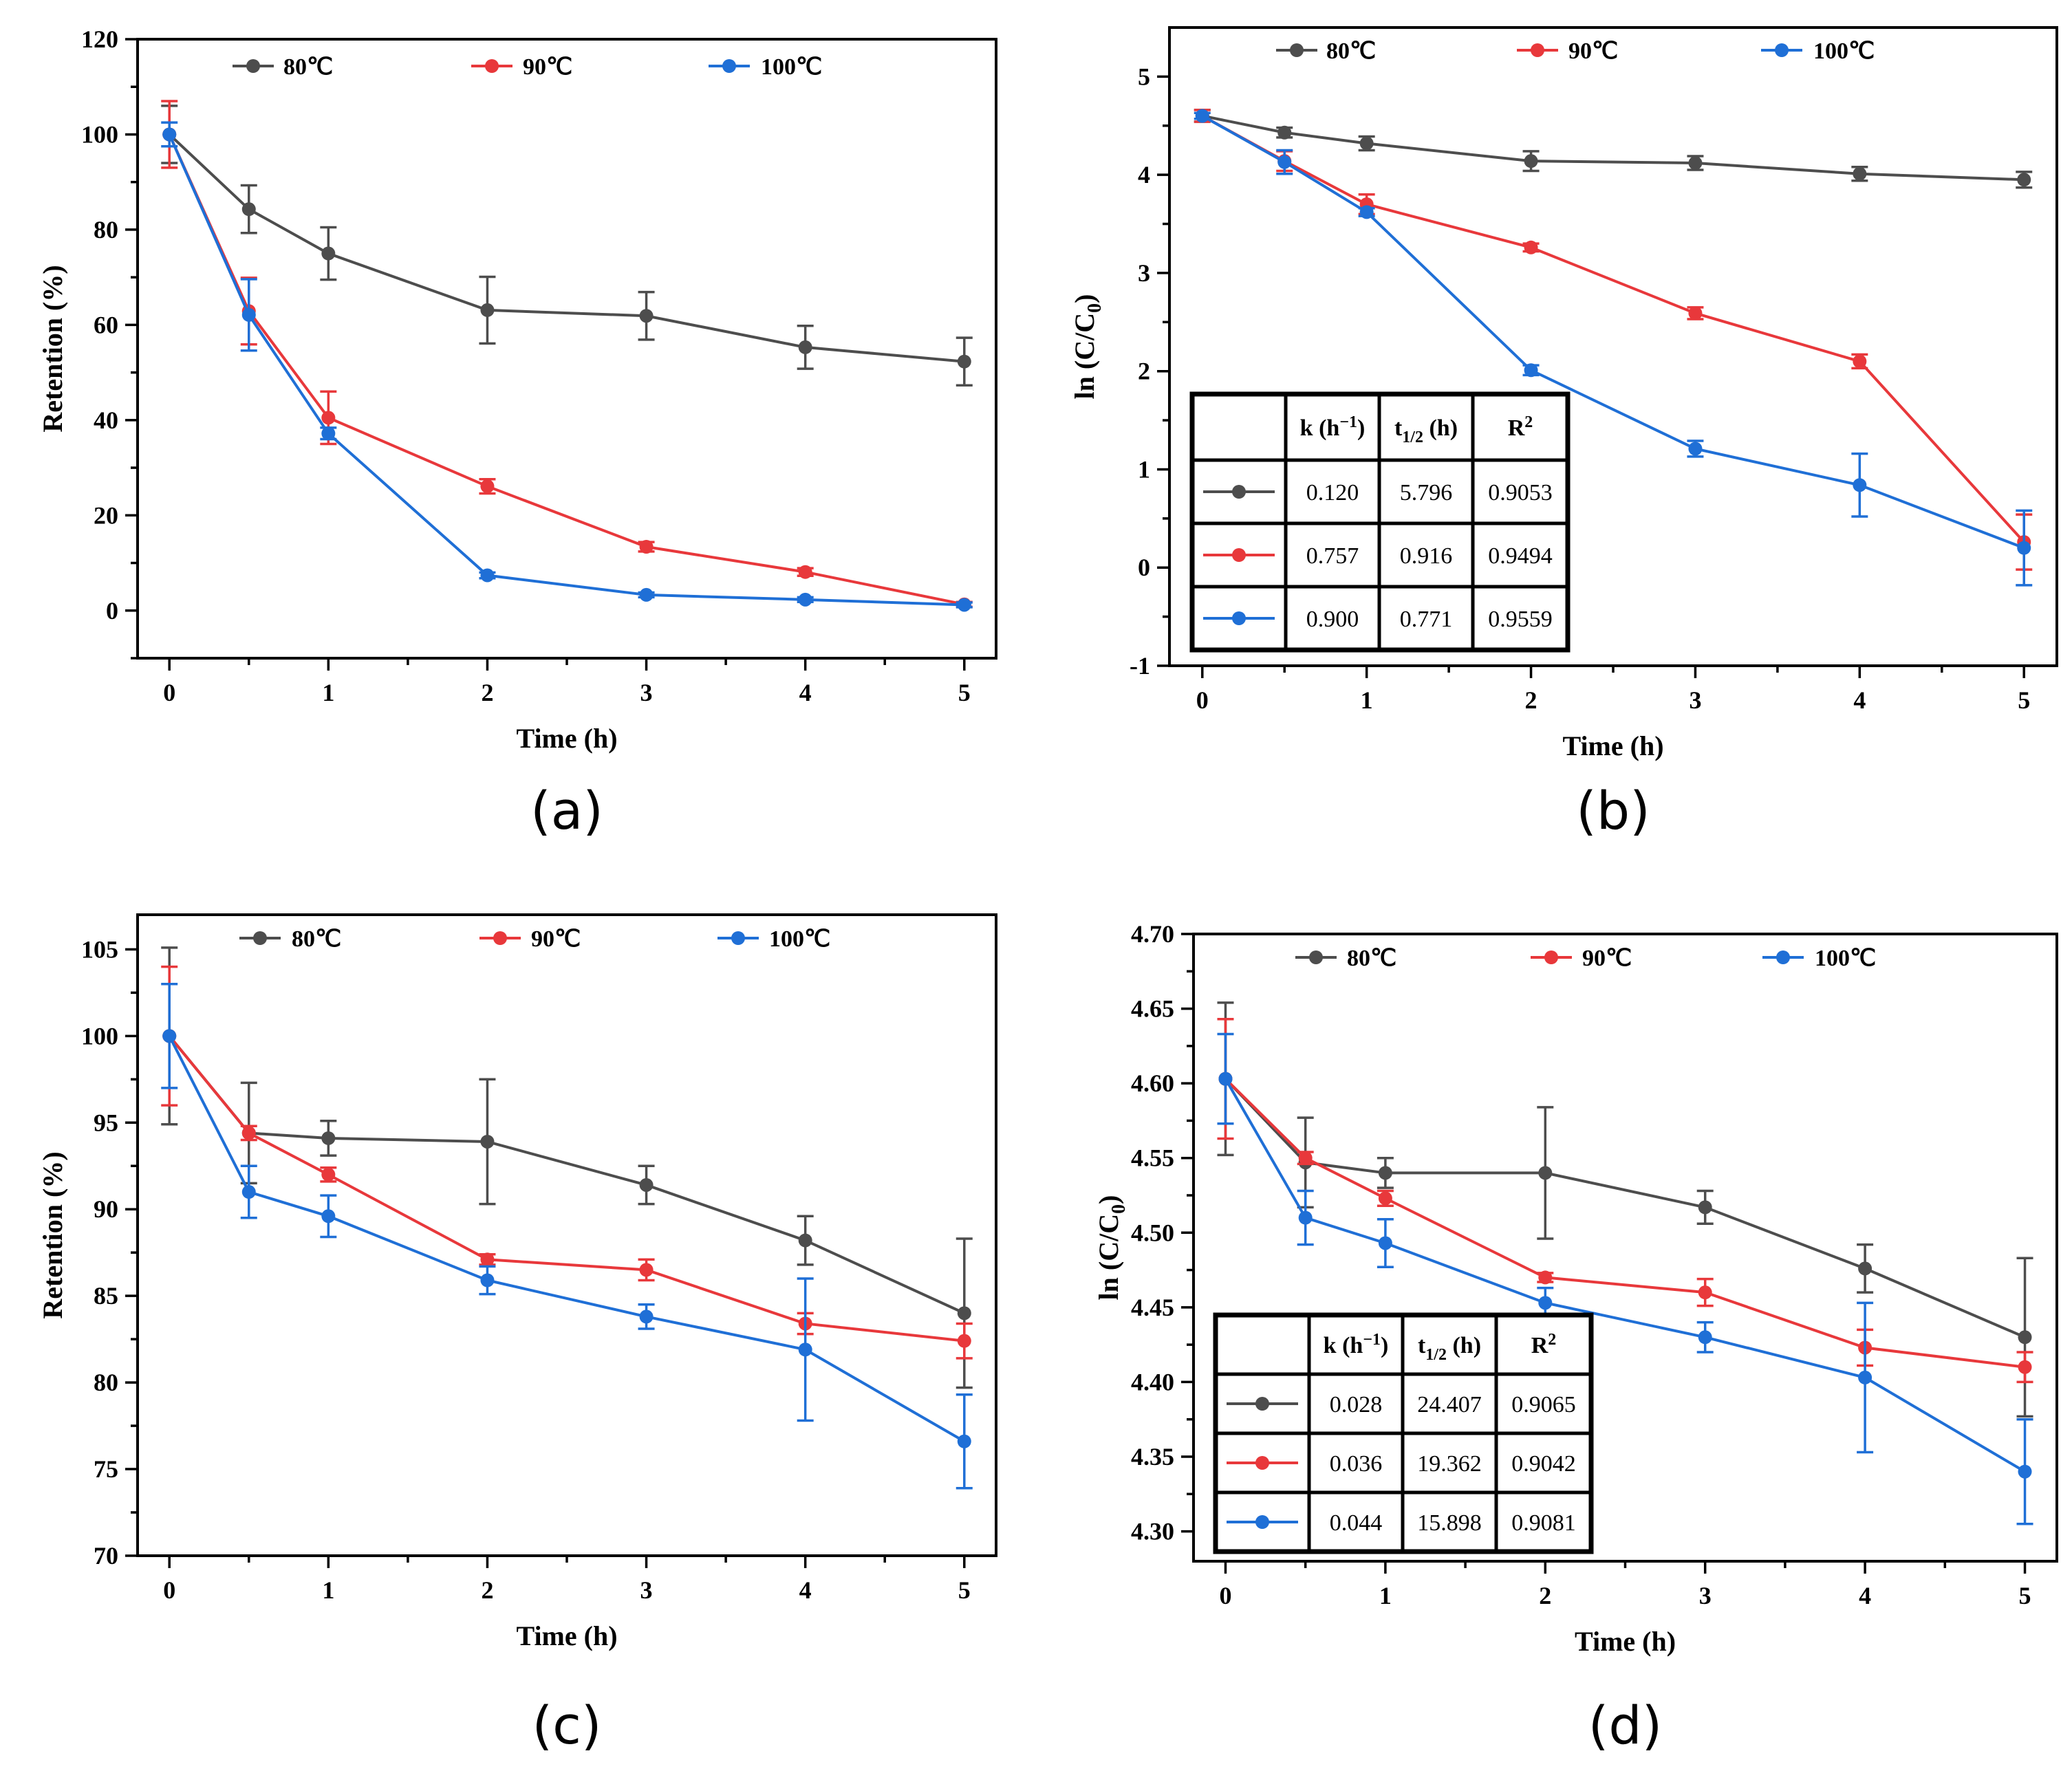 This screenshot has width=2072, height=1782. What do you see at coordinates (1450, 1523) in the screenshot?
I see `table-cell-t: 15.898` at bounding box center [1450, 1523].